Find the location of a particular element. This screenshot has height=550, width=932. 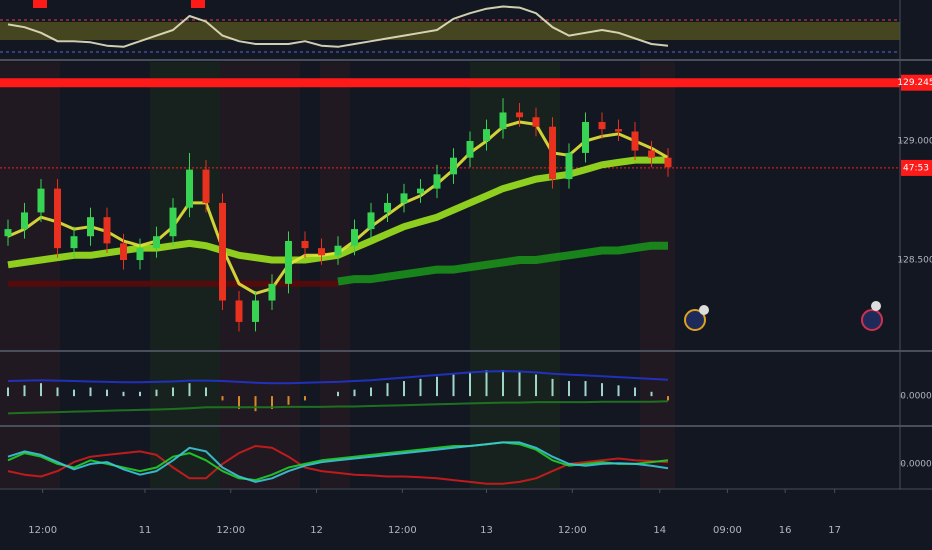

y-tick-label: 128.500 is located at coordinates (914, 261).